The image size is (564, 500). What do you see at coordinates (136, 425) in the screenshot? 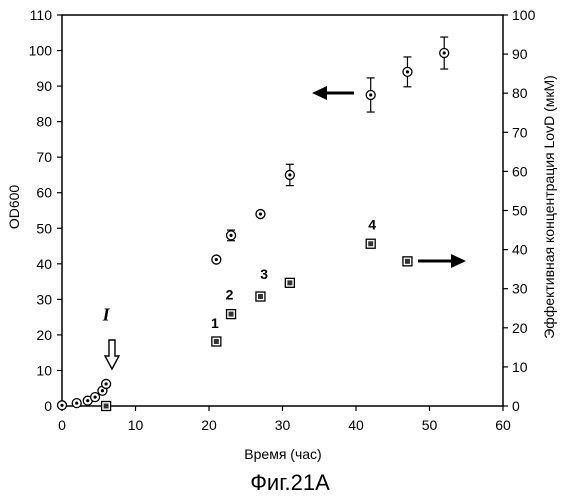
I see `x-tick-label: 10` at bounding box center [136, 425].